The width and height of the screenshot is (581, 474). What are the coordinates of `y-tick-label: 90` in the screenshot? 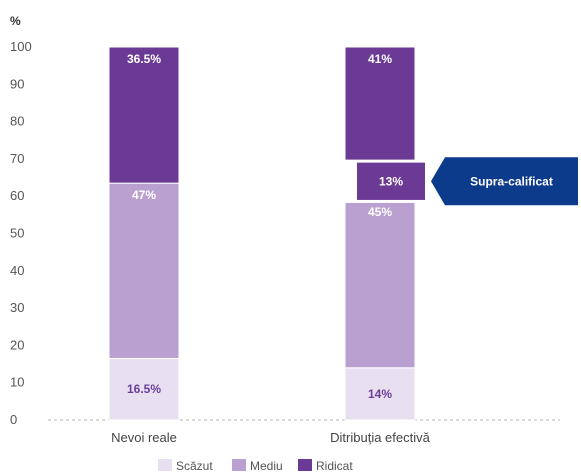 It's located at (17, 83).